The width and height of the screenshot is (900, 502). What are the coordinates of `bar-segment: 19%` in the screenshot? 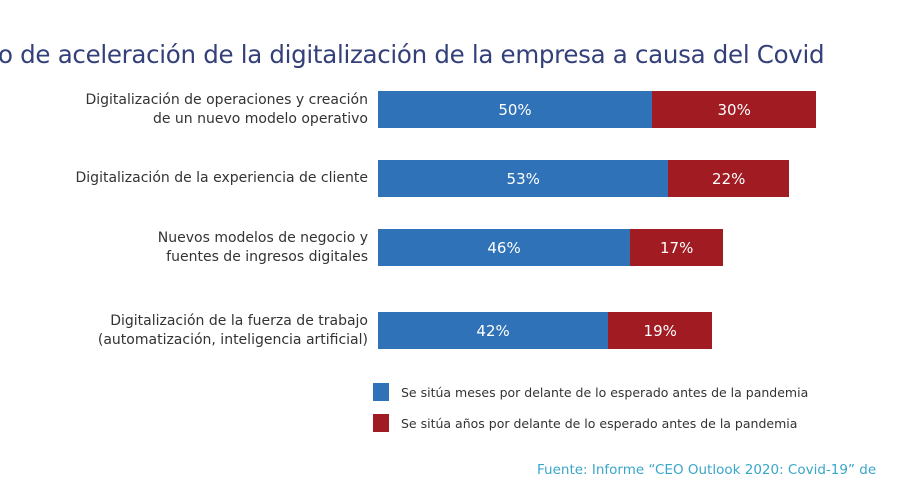 It's located at (660, 330).